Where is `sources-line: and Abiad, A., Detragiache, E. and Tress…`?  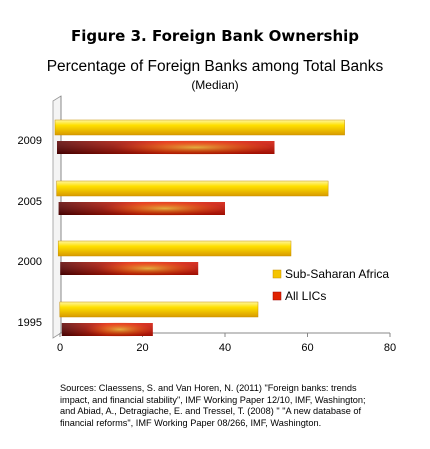 sources-line: and Abiad, A., Detragiache, E. and Tress… is located at coordinates (211, 411).